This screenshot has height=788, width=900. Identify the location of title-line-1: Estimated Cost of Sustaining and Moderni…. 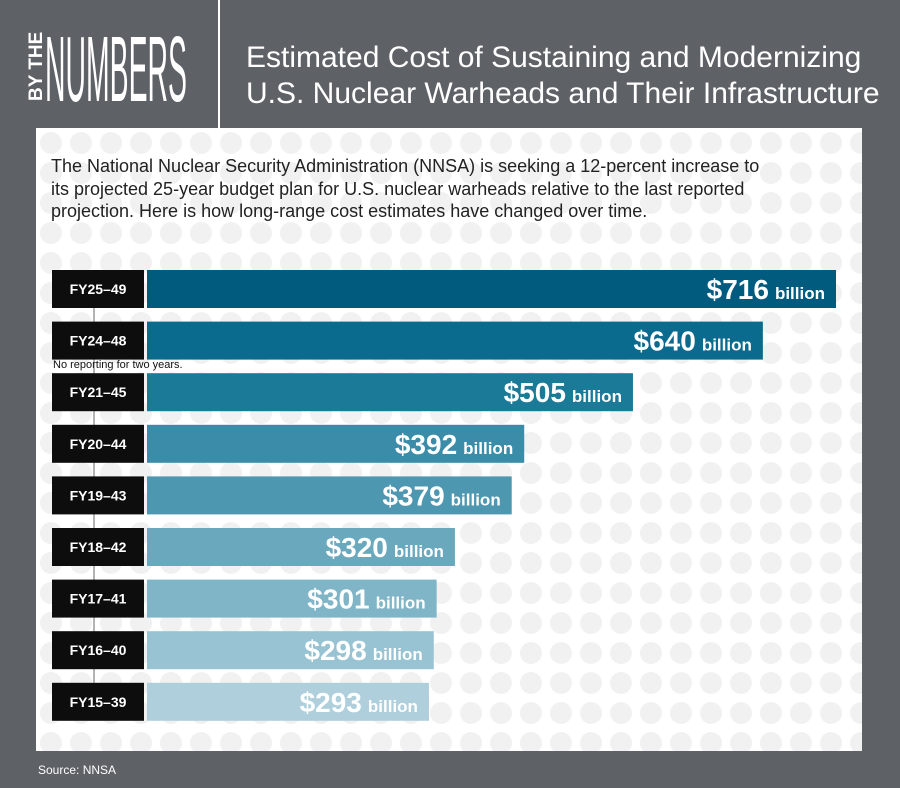
(554, 57).